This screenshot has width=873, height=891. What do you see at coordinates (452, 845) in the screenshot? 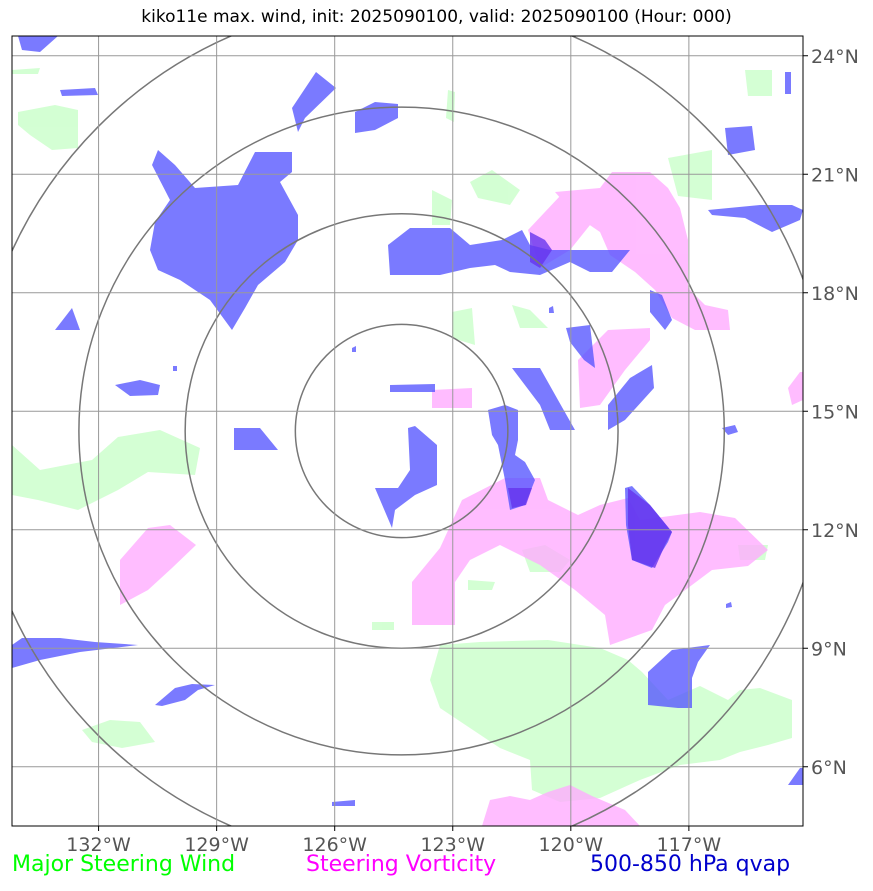
I see `longitude-label: 123°W` at bounding box center [452, 845].